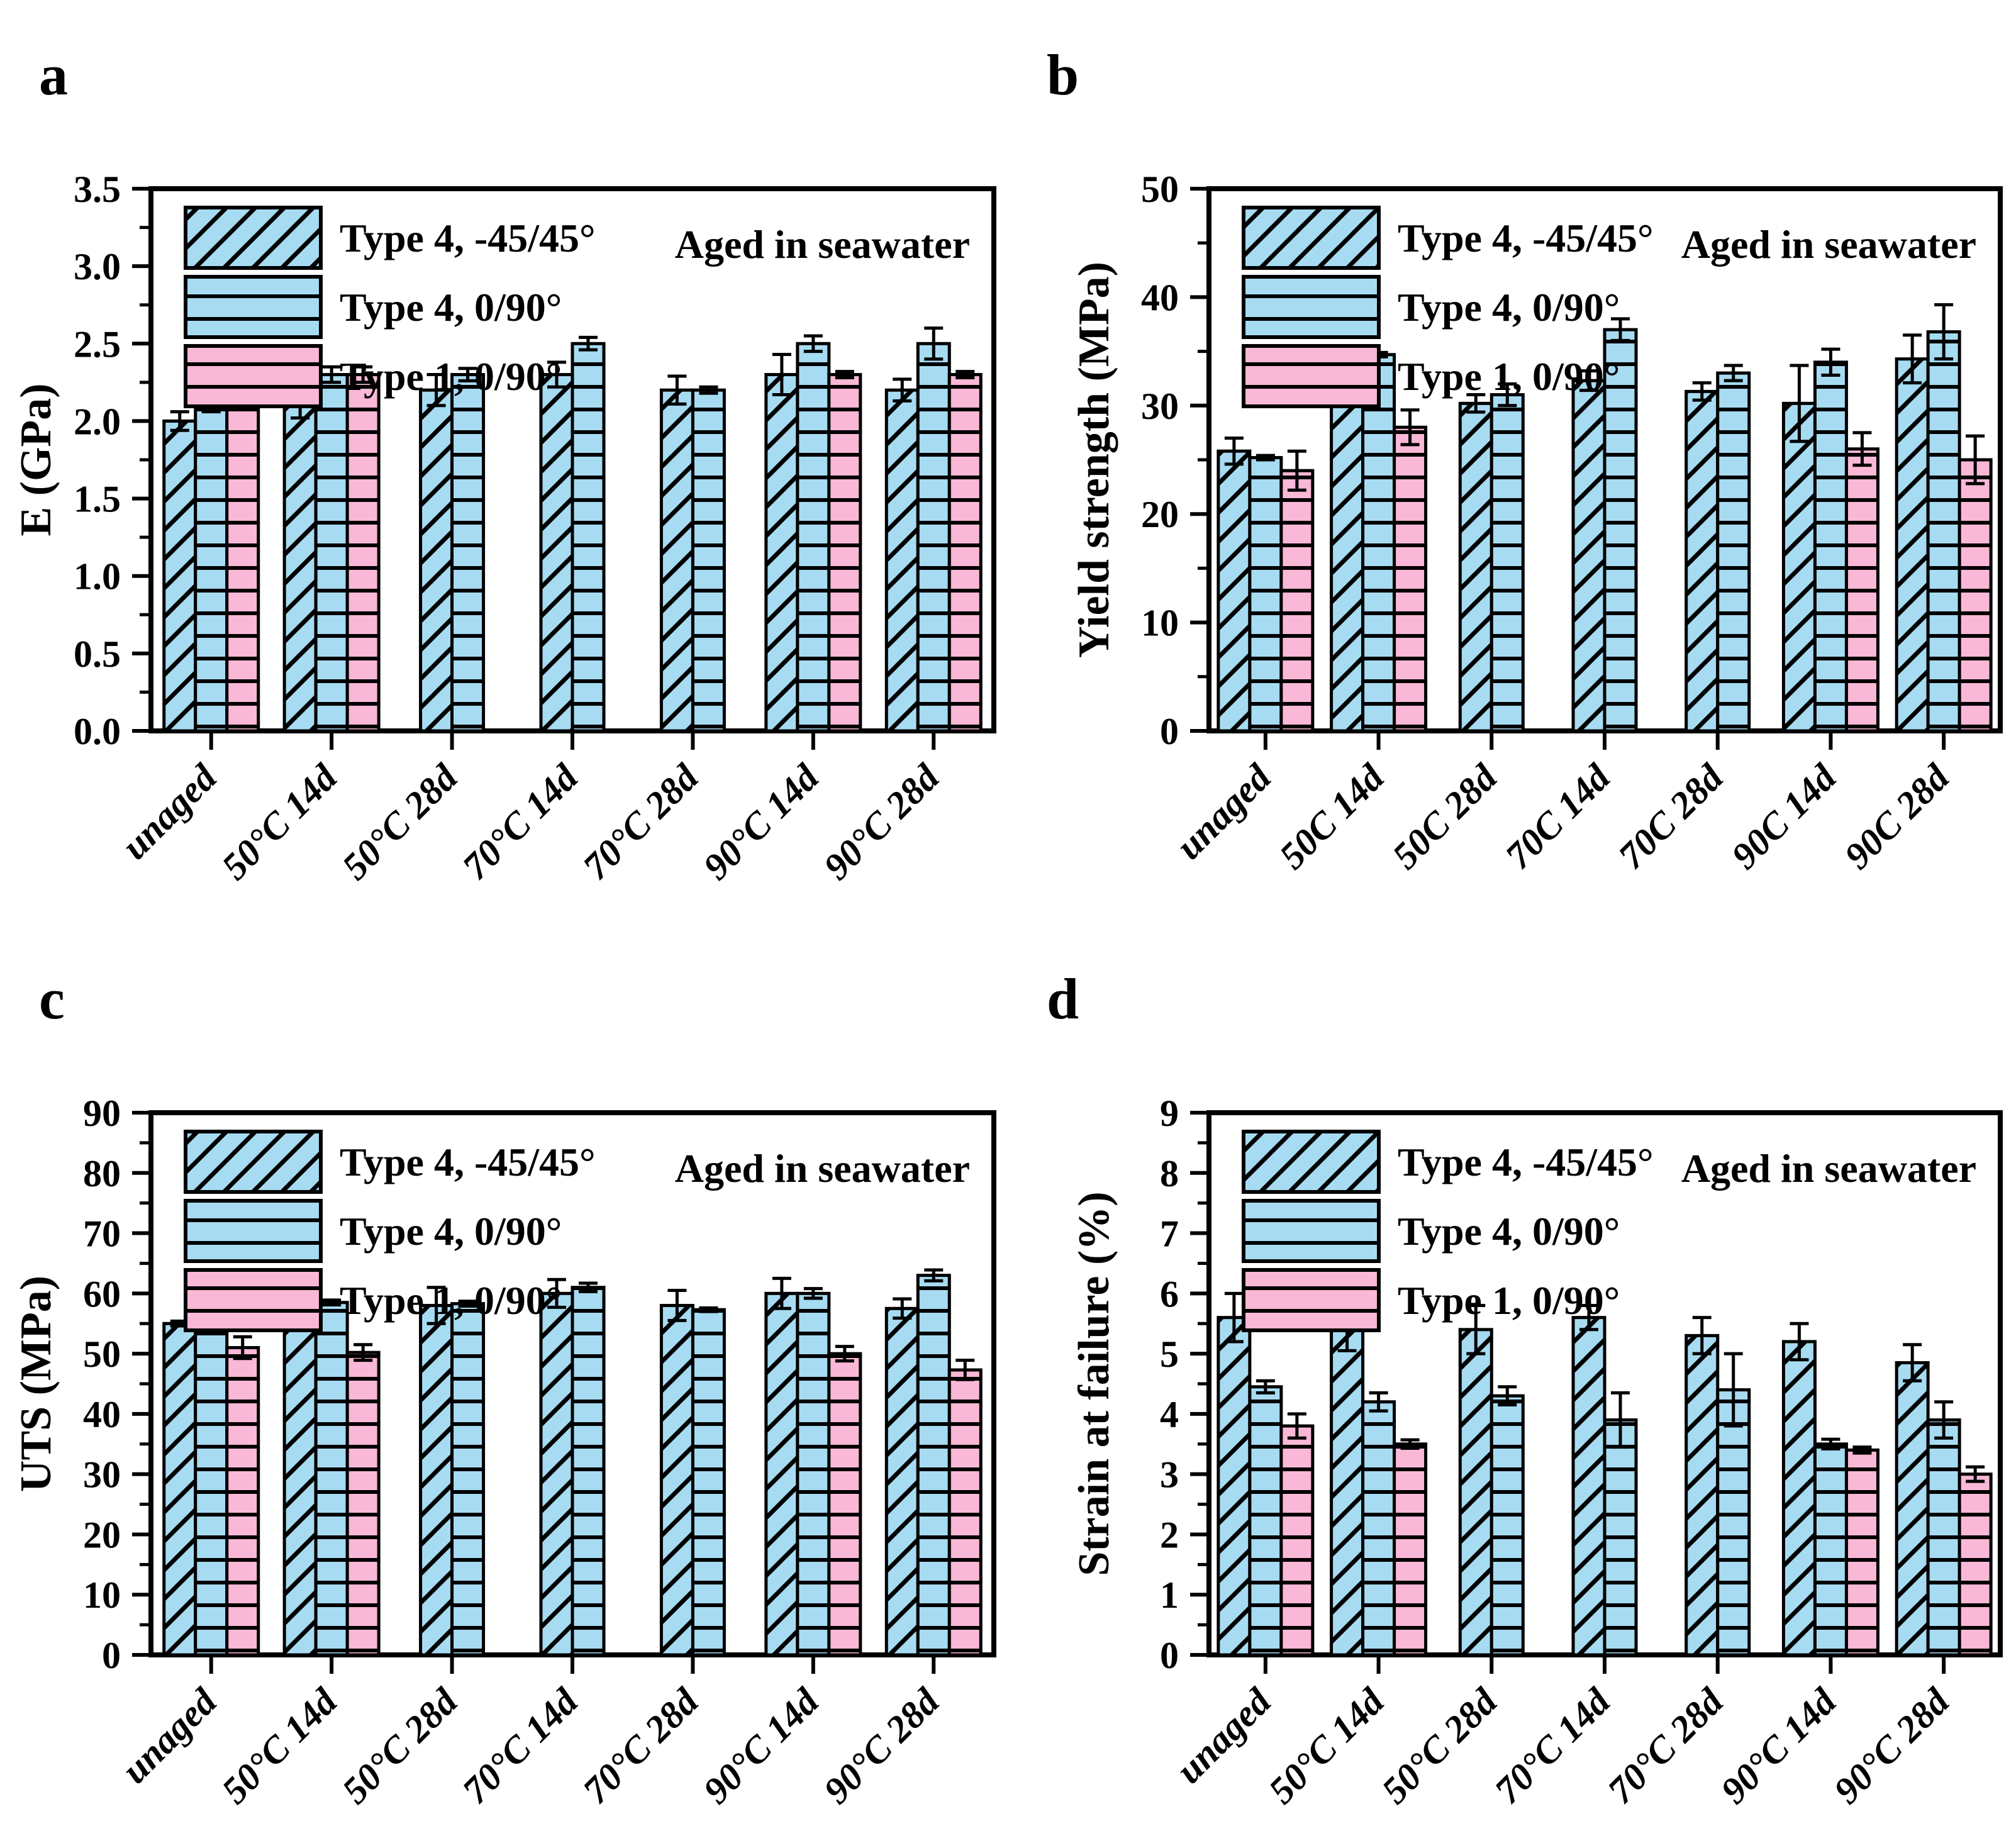  I want to click on y-tick-label: 1.0, so click(97, 577).